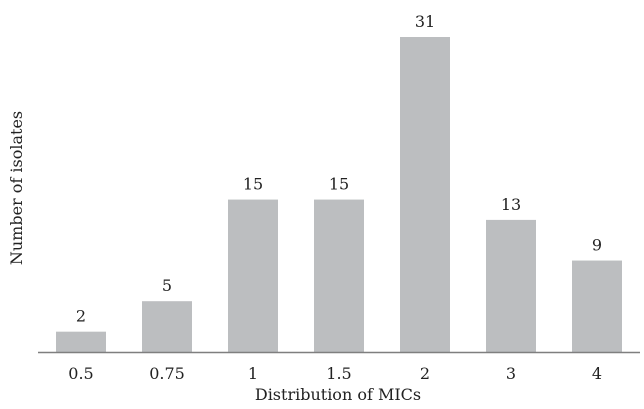 The width and height of the screenshot is (644, 409). Describe the element at coordinates (167, 373) in the screenshot. I see `x-tick-label-0.75: 0.75` at that location.